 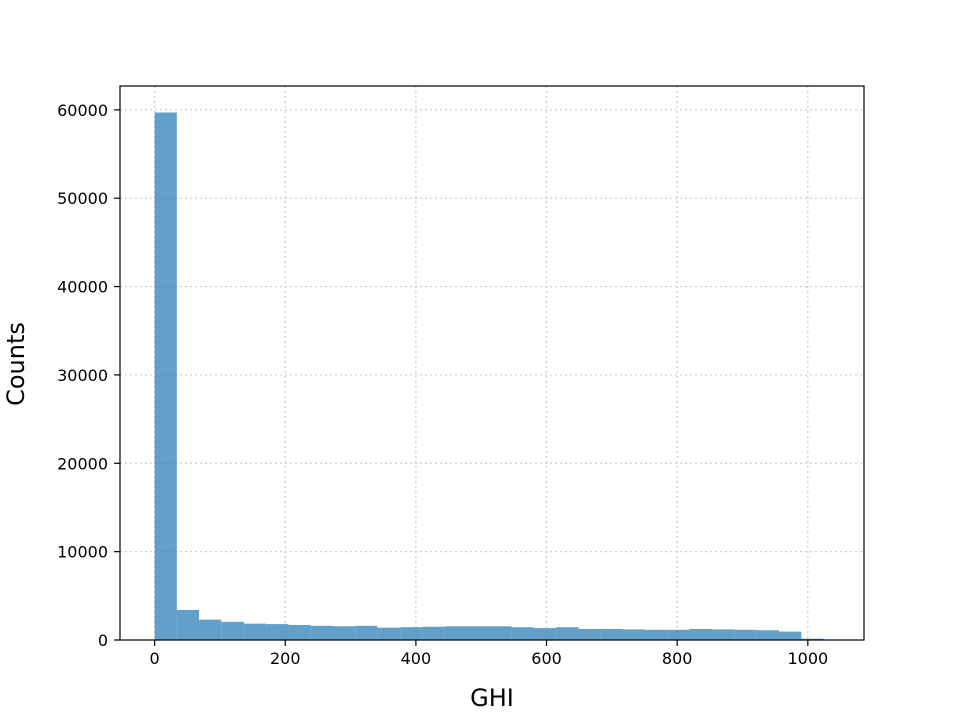 What do you see at coordinates (285, 658) in the screenshot?
I see `x-tick-label: 200` at bounding box center [285, 658].